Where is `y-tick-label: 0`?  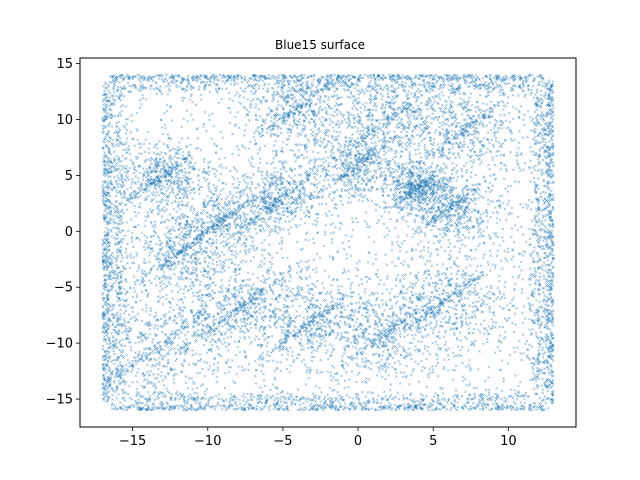
y-tick-label: 0 is located at coordinates (69, 232).